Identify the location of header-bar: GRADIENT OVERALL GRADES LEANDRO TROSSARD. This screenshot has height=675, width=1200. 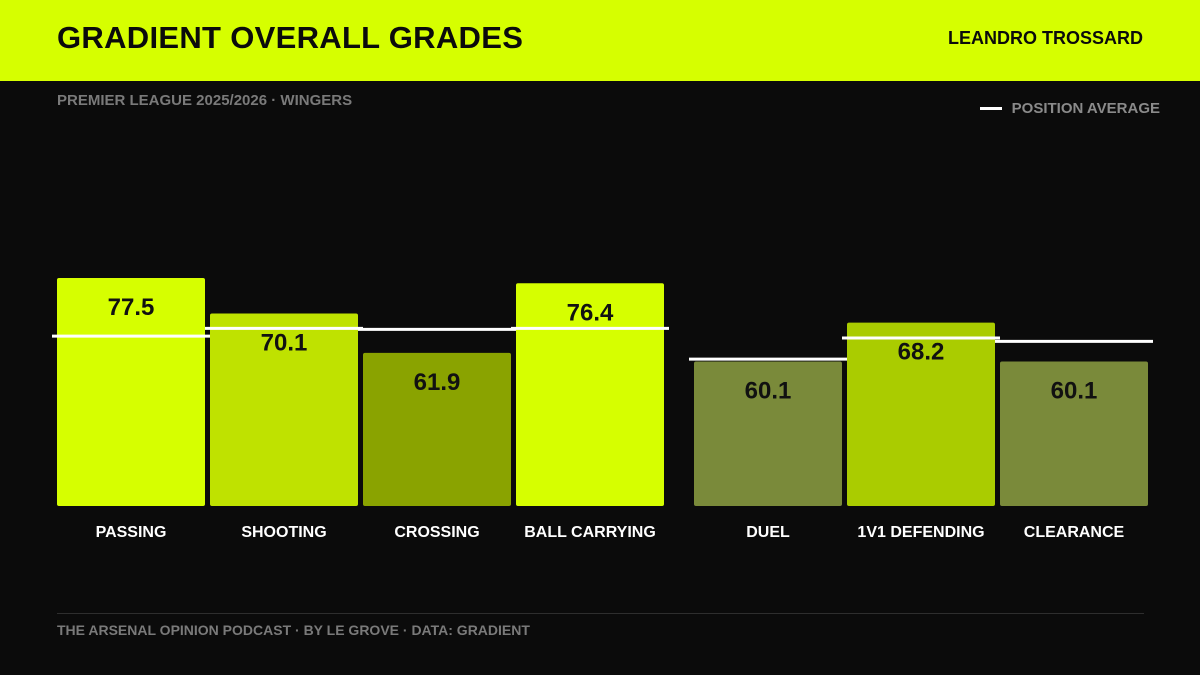
(600, 40).